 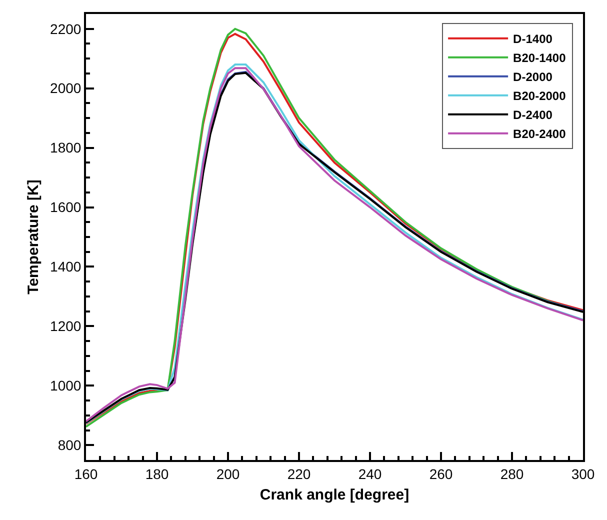 What do you see at coordinates (66, 326) in the screenshot?
I see `y-tick-label: 1200` at bounding box center [66, 326].